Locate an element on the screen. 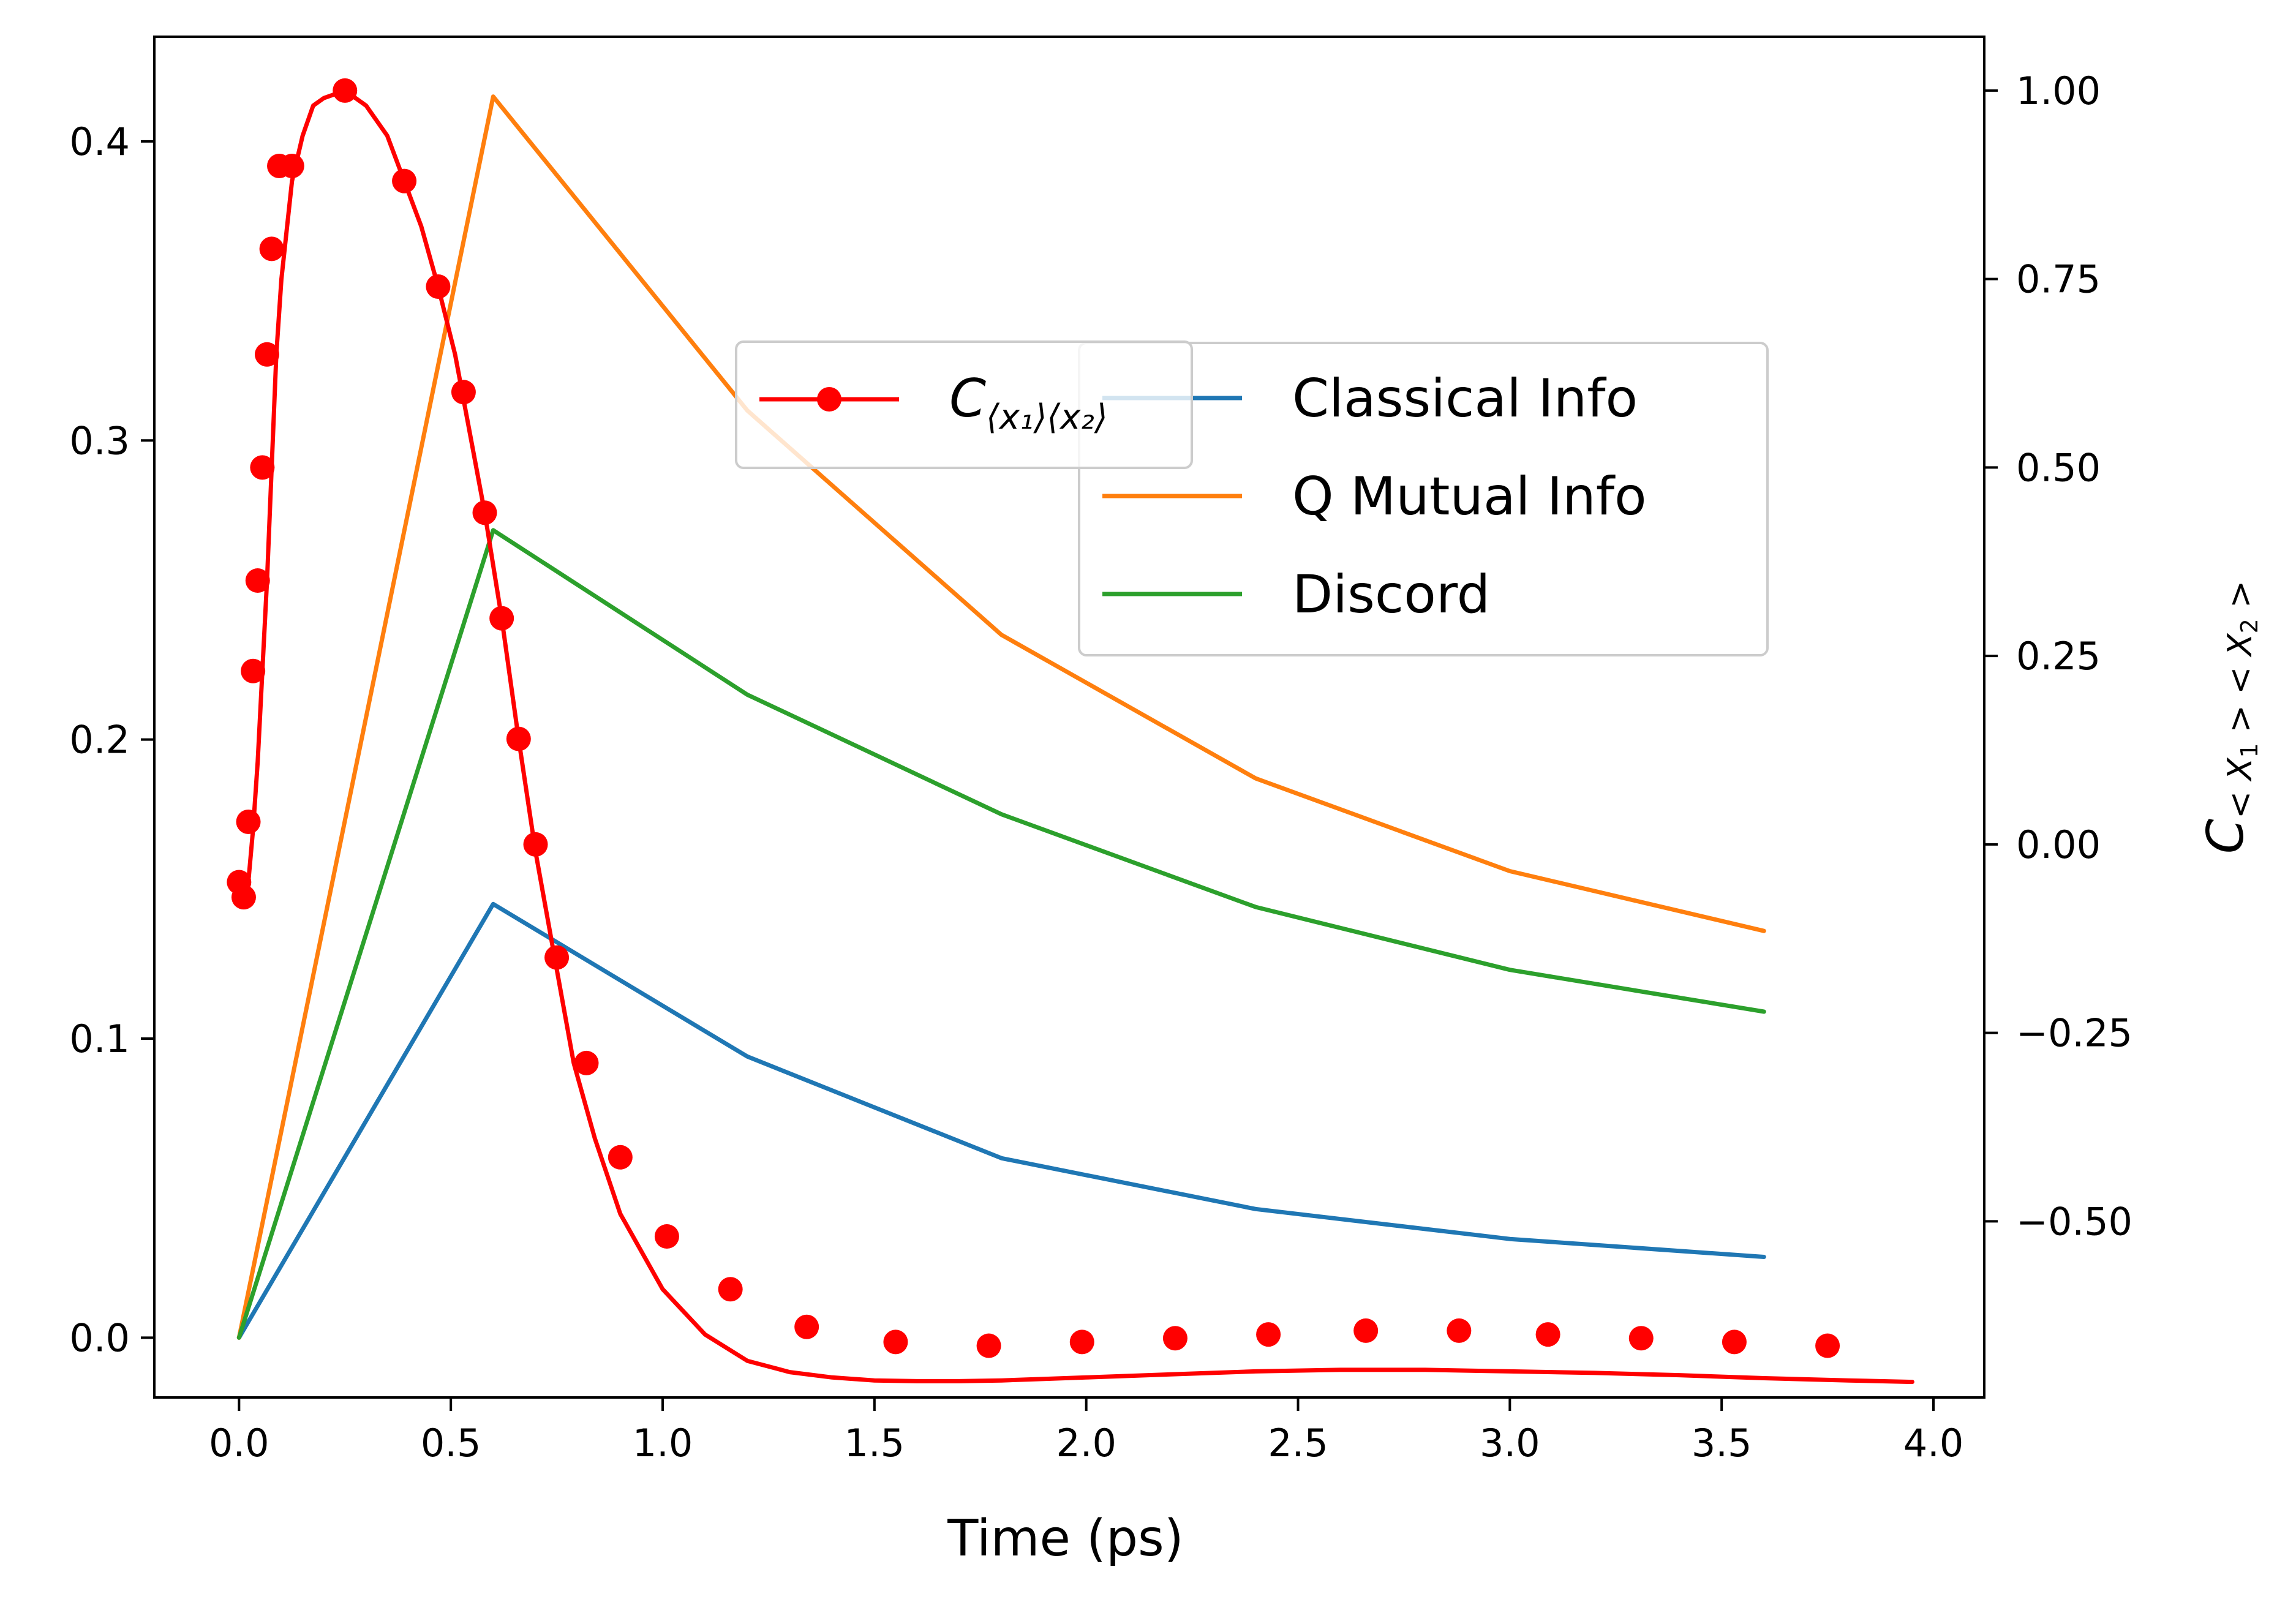 Image resolution: width=2296 pixels, height=1602 pixels. y2-title-idx2: 2 is located at coordinates (2250, 626).